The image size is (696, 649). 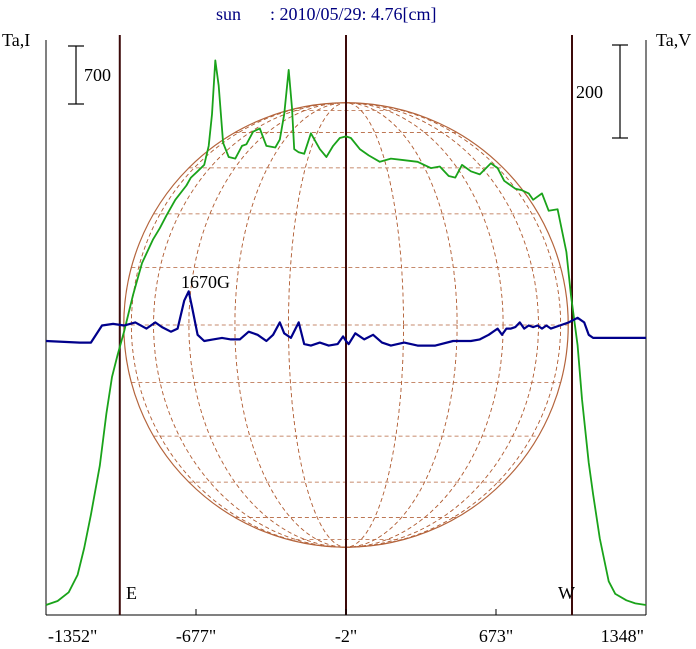 What do you see at coordinates (622, 636) in the screenshot?
I see `x-tick-label: 1348"` at bounding box center [622, 636].